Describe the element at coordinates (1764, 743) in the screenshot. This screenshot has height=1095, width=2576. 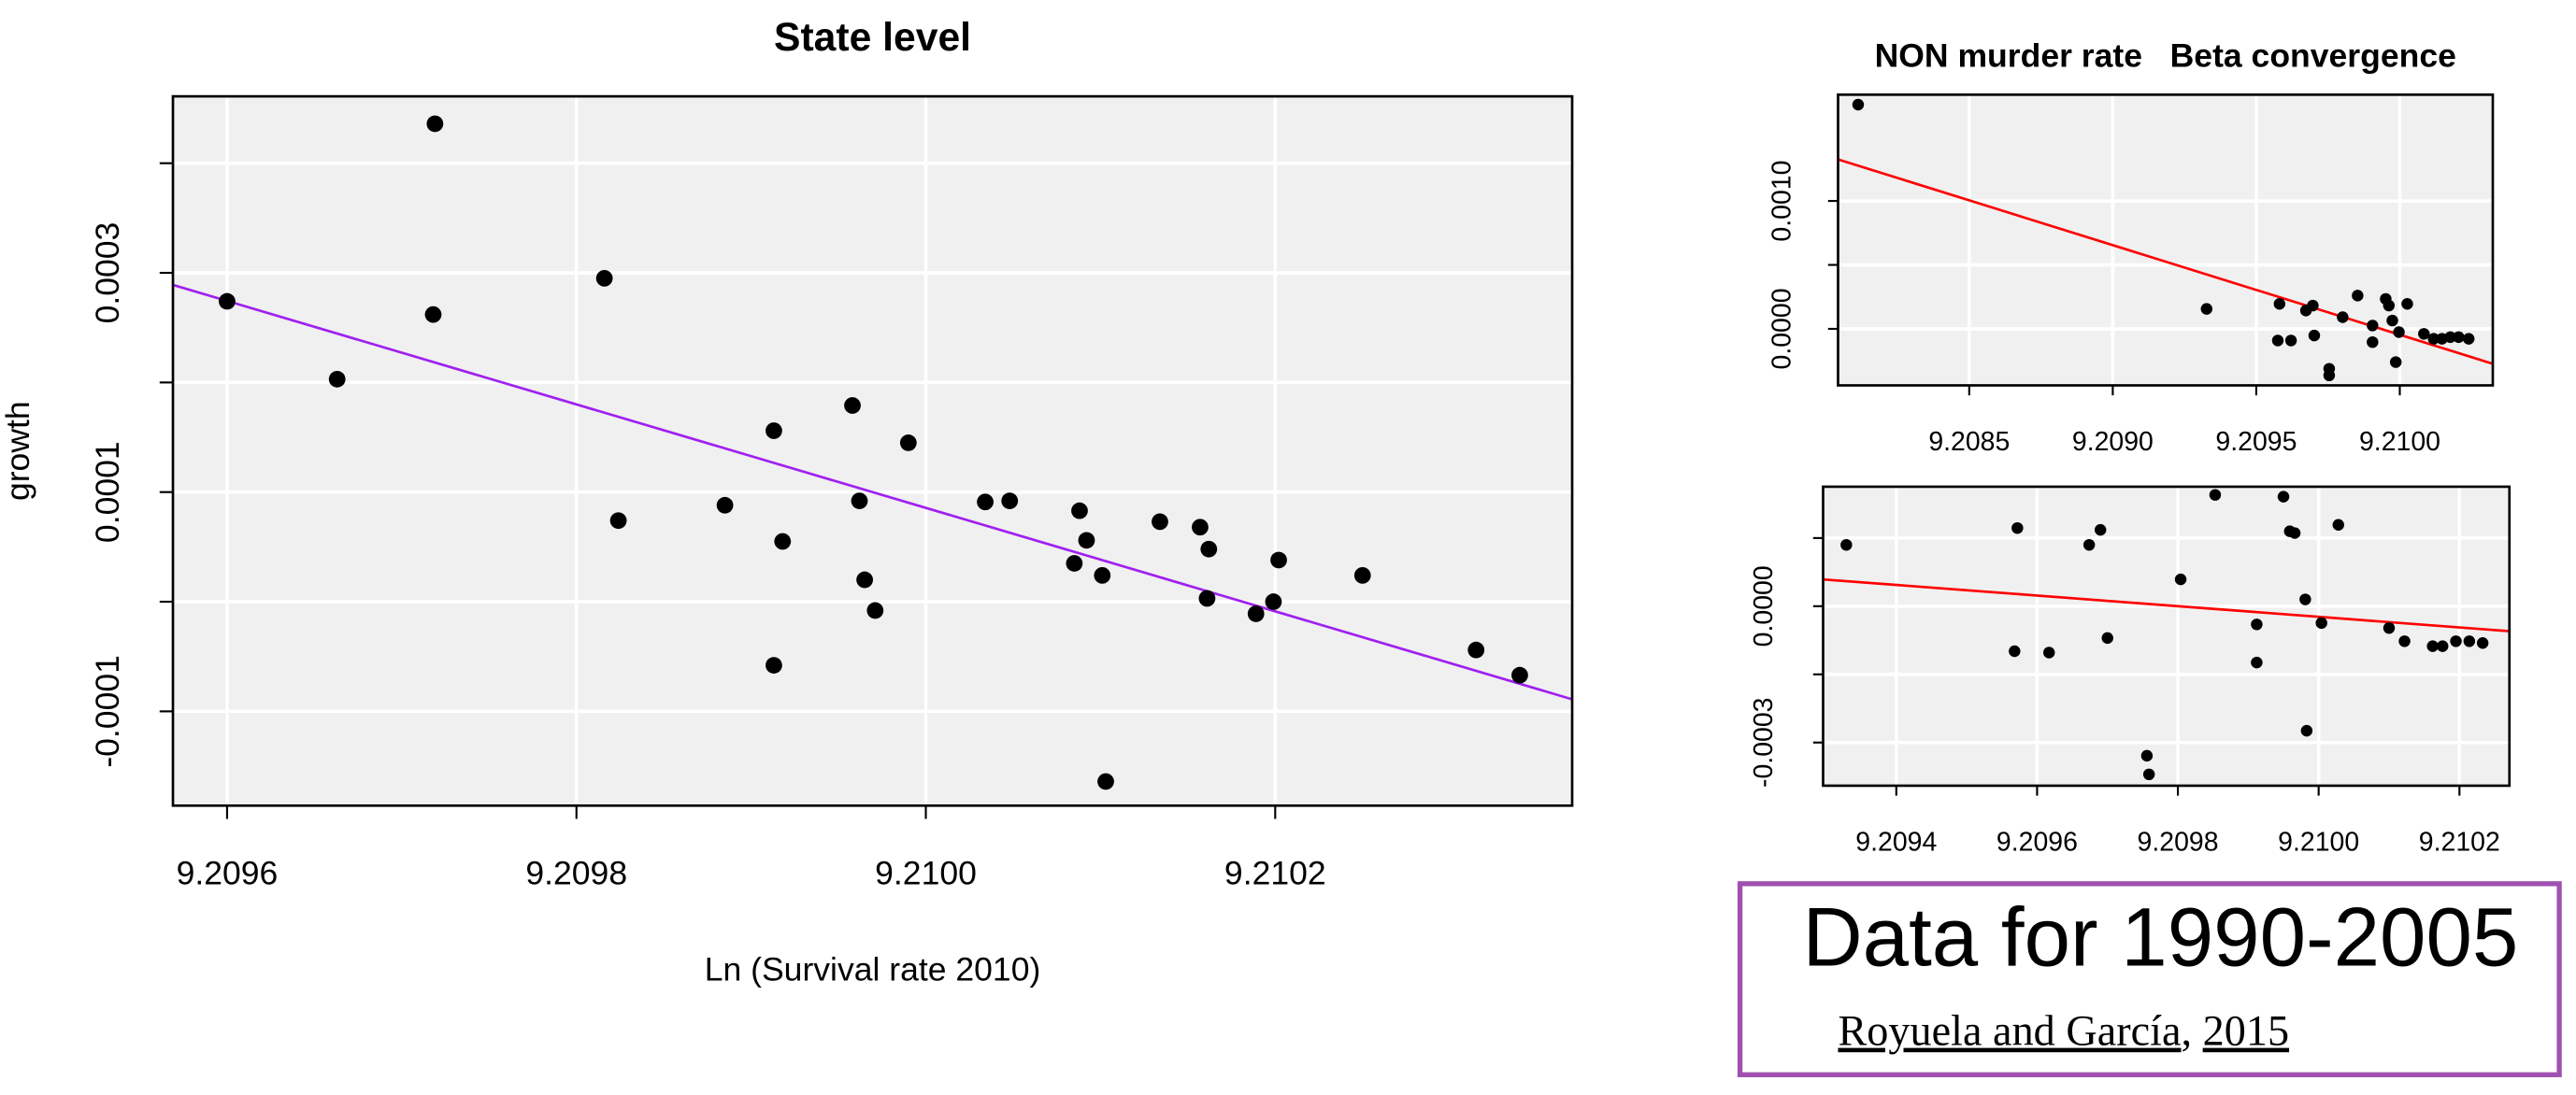
I see `y-tick-label: -0.0003` at that location.